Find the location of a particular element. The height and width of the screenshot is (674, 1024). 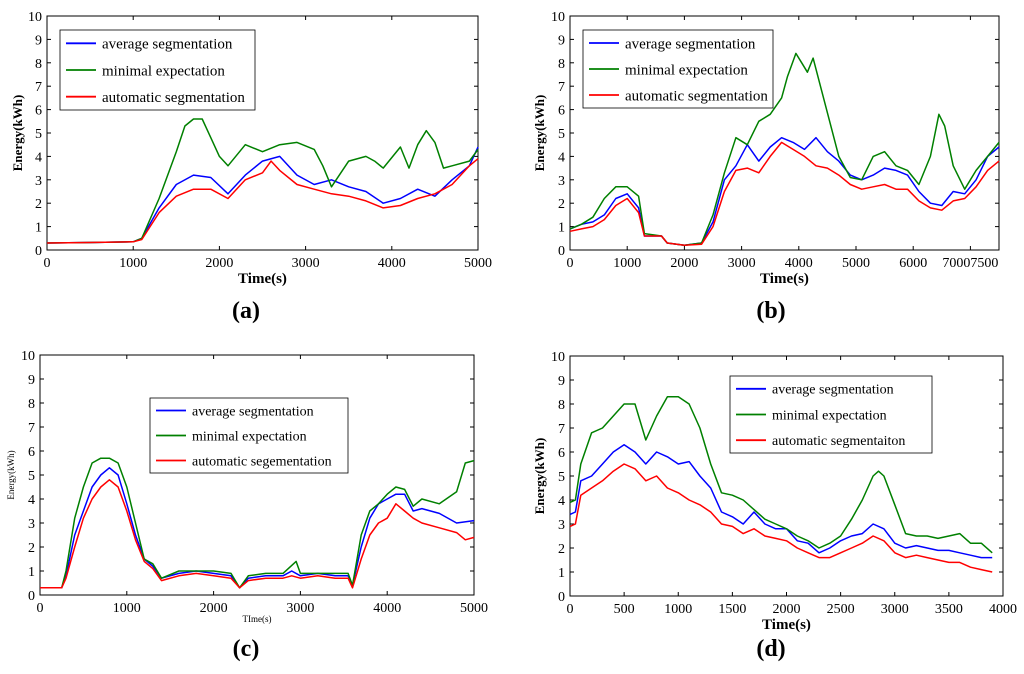

panel-a-ytick-label: 8 is located at coordinates (38, 64).